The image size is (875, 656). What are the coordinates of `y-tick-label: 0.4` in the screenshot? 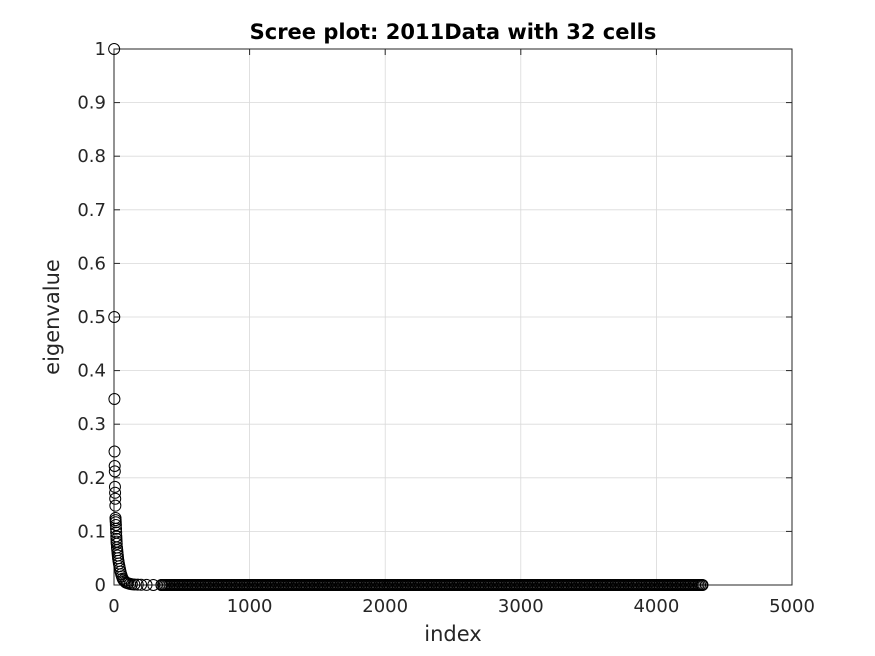 It's located at (91, 371).